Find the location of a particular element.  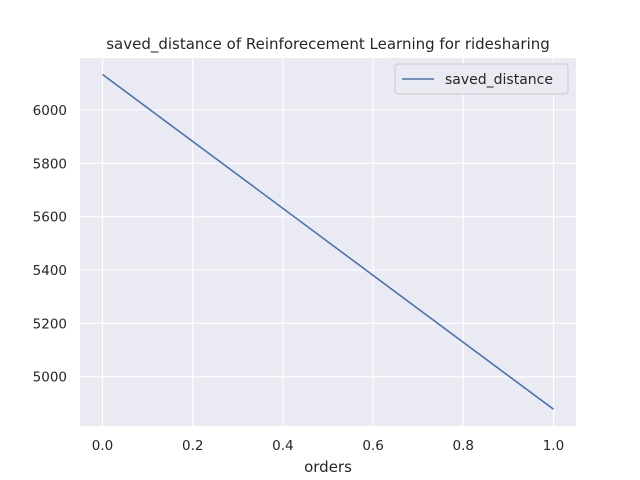

y-tick-label: 5600 is located at coordinates (50, 218).